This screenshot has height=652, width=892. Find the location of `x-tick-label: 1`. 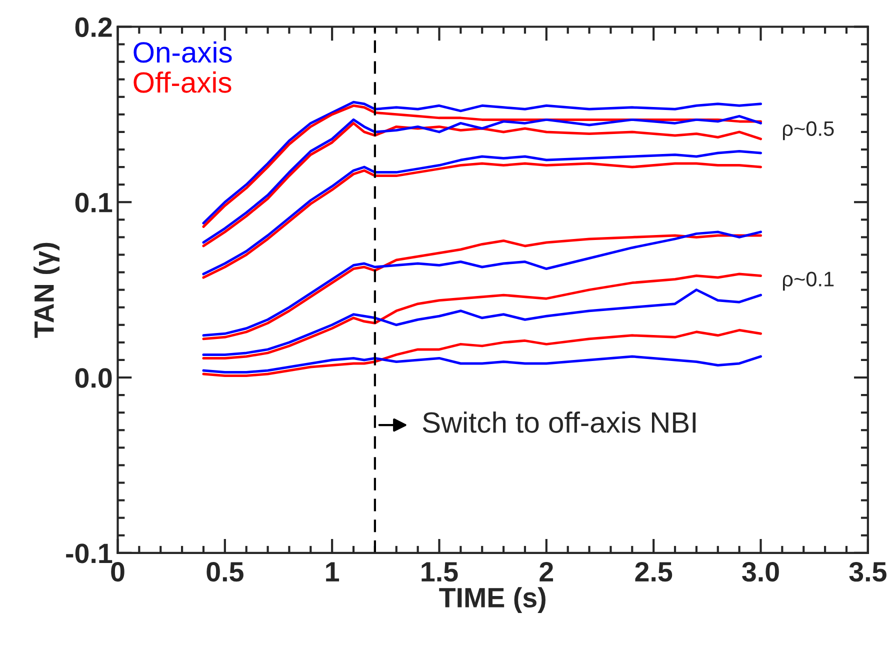

x-tick-label: 1 is located at coordinates (333, 572).